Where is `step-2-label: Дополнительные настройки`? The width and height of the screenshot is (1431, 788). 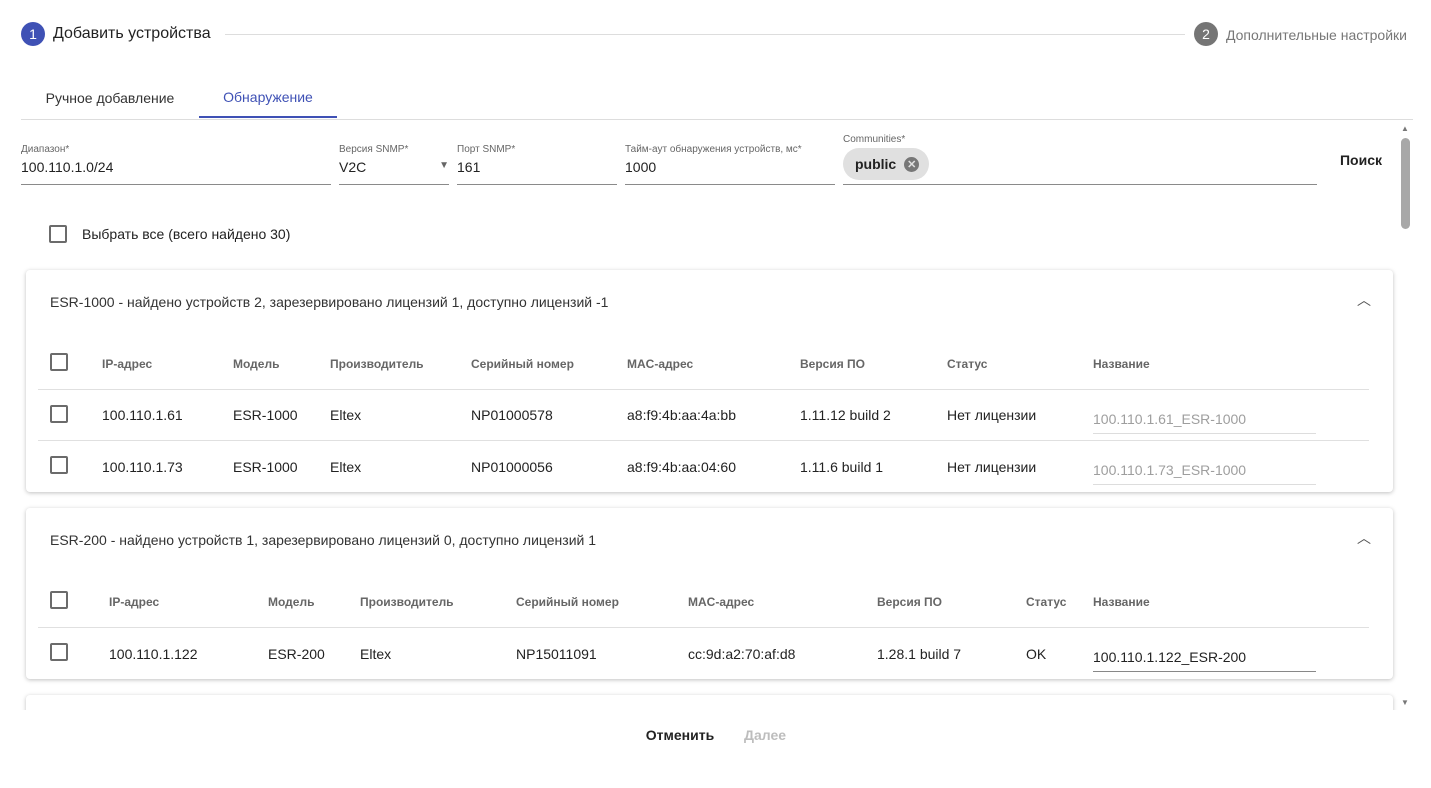 step-2-label: Дополнительные настройки is located at coordinates (1316, 35).